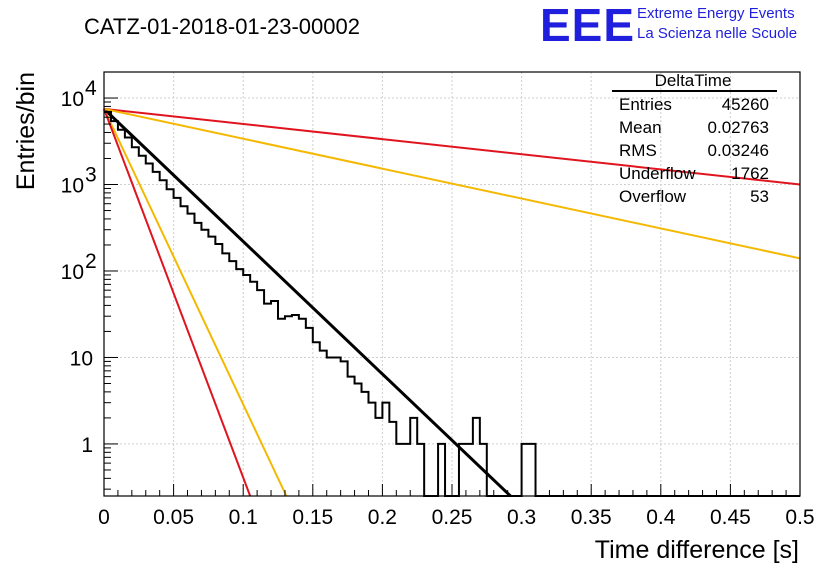 This screenshot has width=836, height=572. Describe the element at coordinates (521, 517) in the screenshot. I see `x-tick-label: 0.3` at that location.